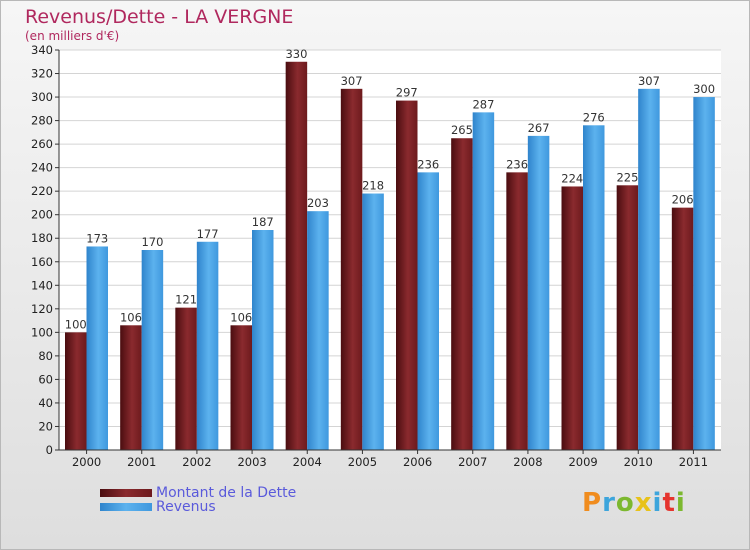  I want to click on x-tick-label: 2010, so click(638, 462).